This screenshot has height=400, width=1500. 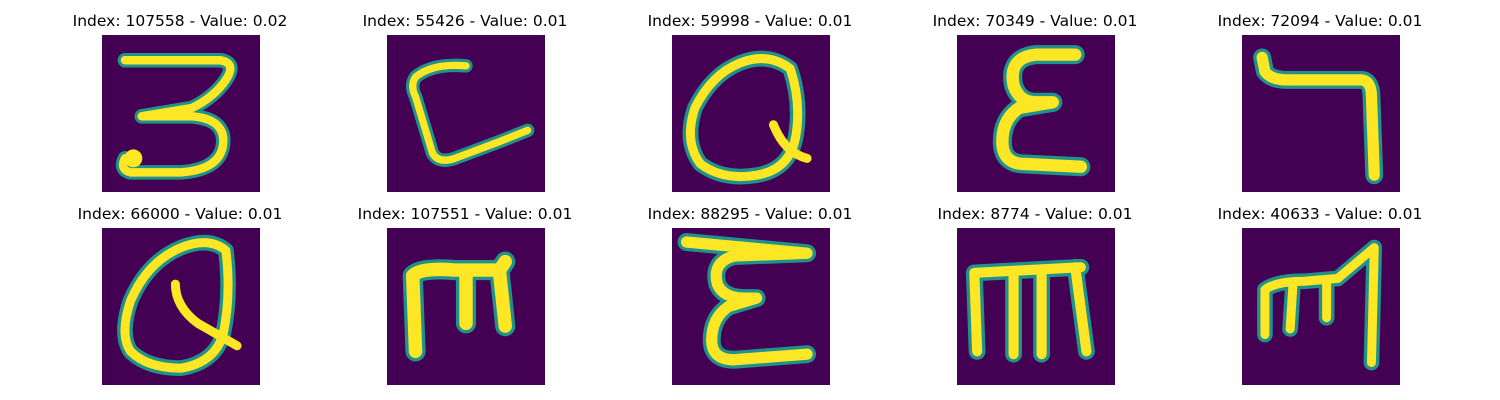 What do you see at coordinates (1035, 21) in the screenshot?
I see `panel-title: Index: 70349 - Value: 0.01` at bounding box center [1035, 21].